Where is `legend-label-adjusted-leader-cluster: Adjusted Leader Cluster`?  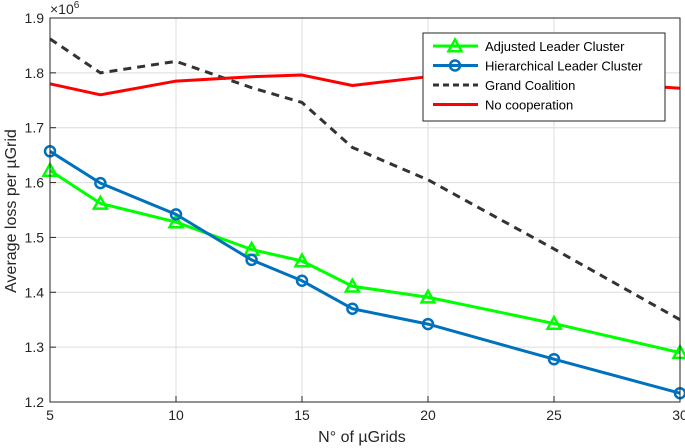 legend-label-adjusted-leader-cluster: Adjusted Leader Cluster is located at coordinates (555, 46).